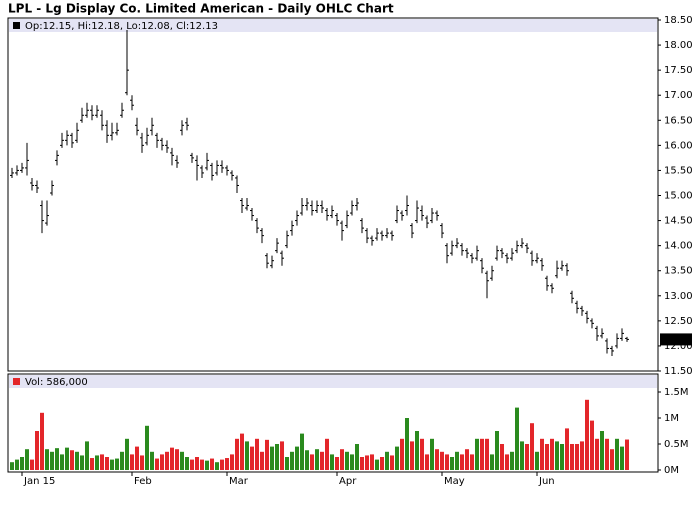 Image resolution: width=700 pixels, height=512 pixels. I want to click on x-tick-label: Mar, so click(239, 481).